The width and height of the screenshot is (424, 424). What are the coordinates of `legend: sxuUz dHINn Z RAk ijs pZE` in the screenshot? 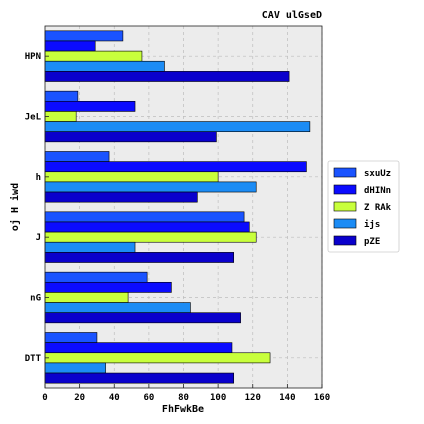 It's located at (363, 206).